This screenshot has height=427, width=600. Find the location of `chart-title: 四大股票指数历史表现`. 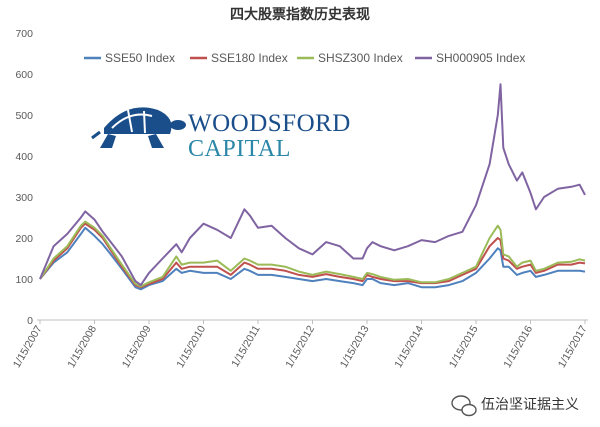

chart-title: 四大股票指数历史表现 is located at coordinates (300, 14).